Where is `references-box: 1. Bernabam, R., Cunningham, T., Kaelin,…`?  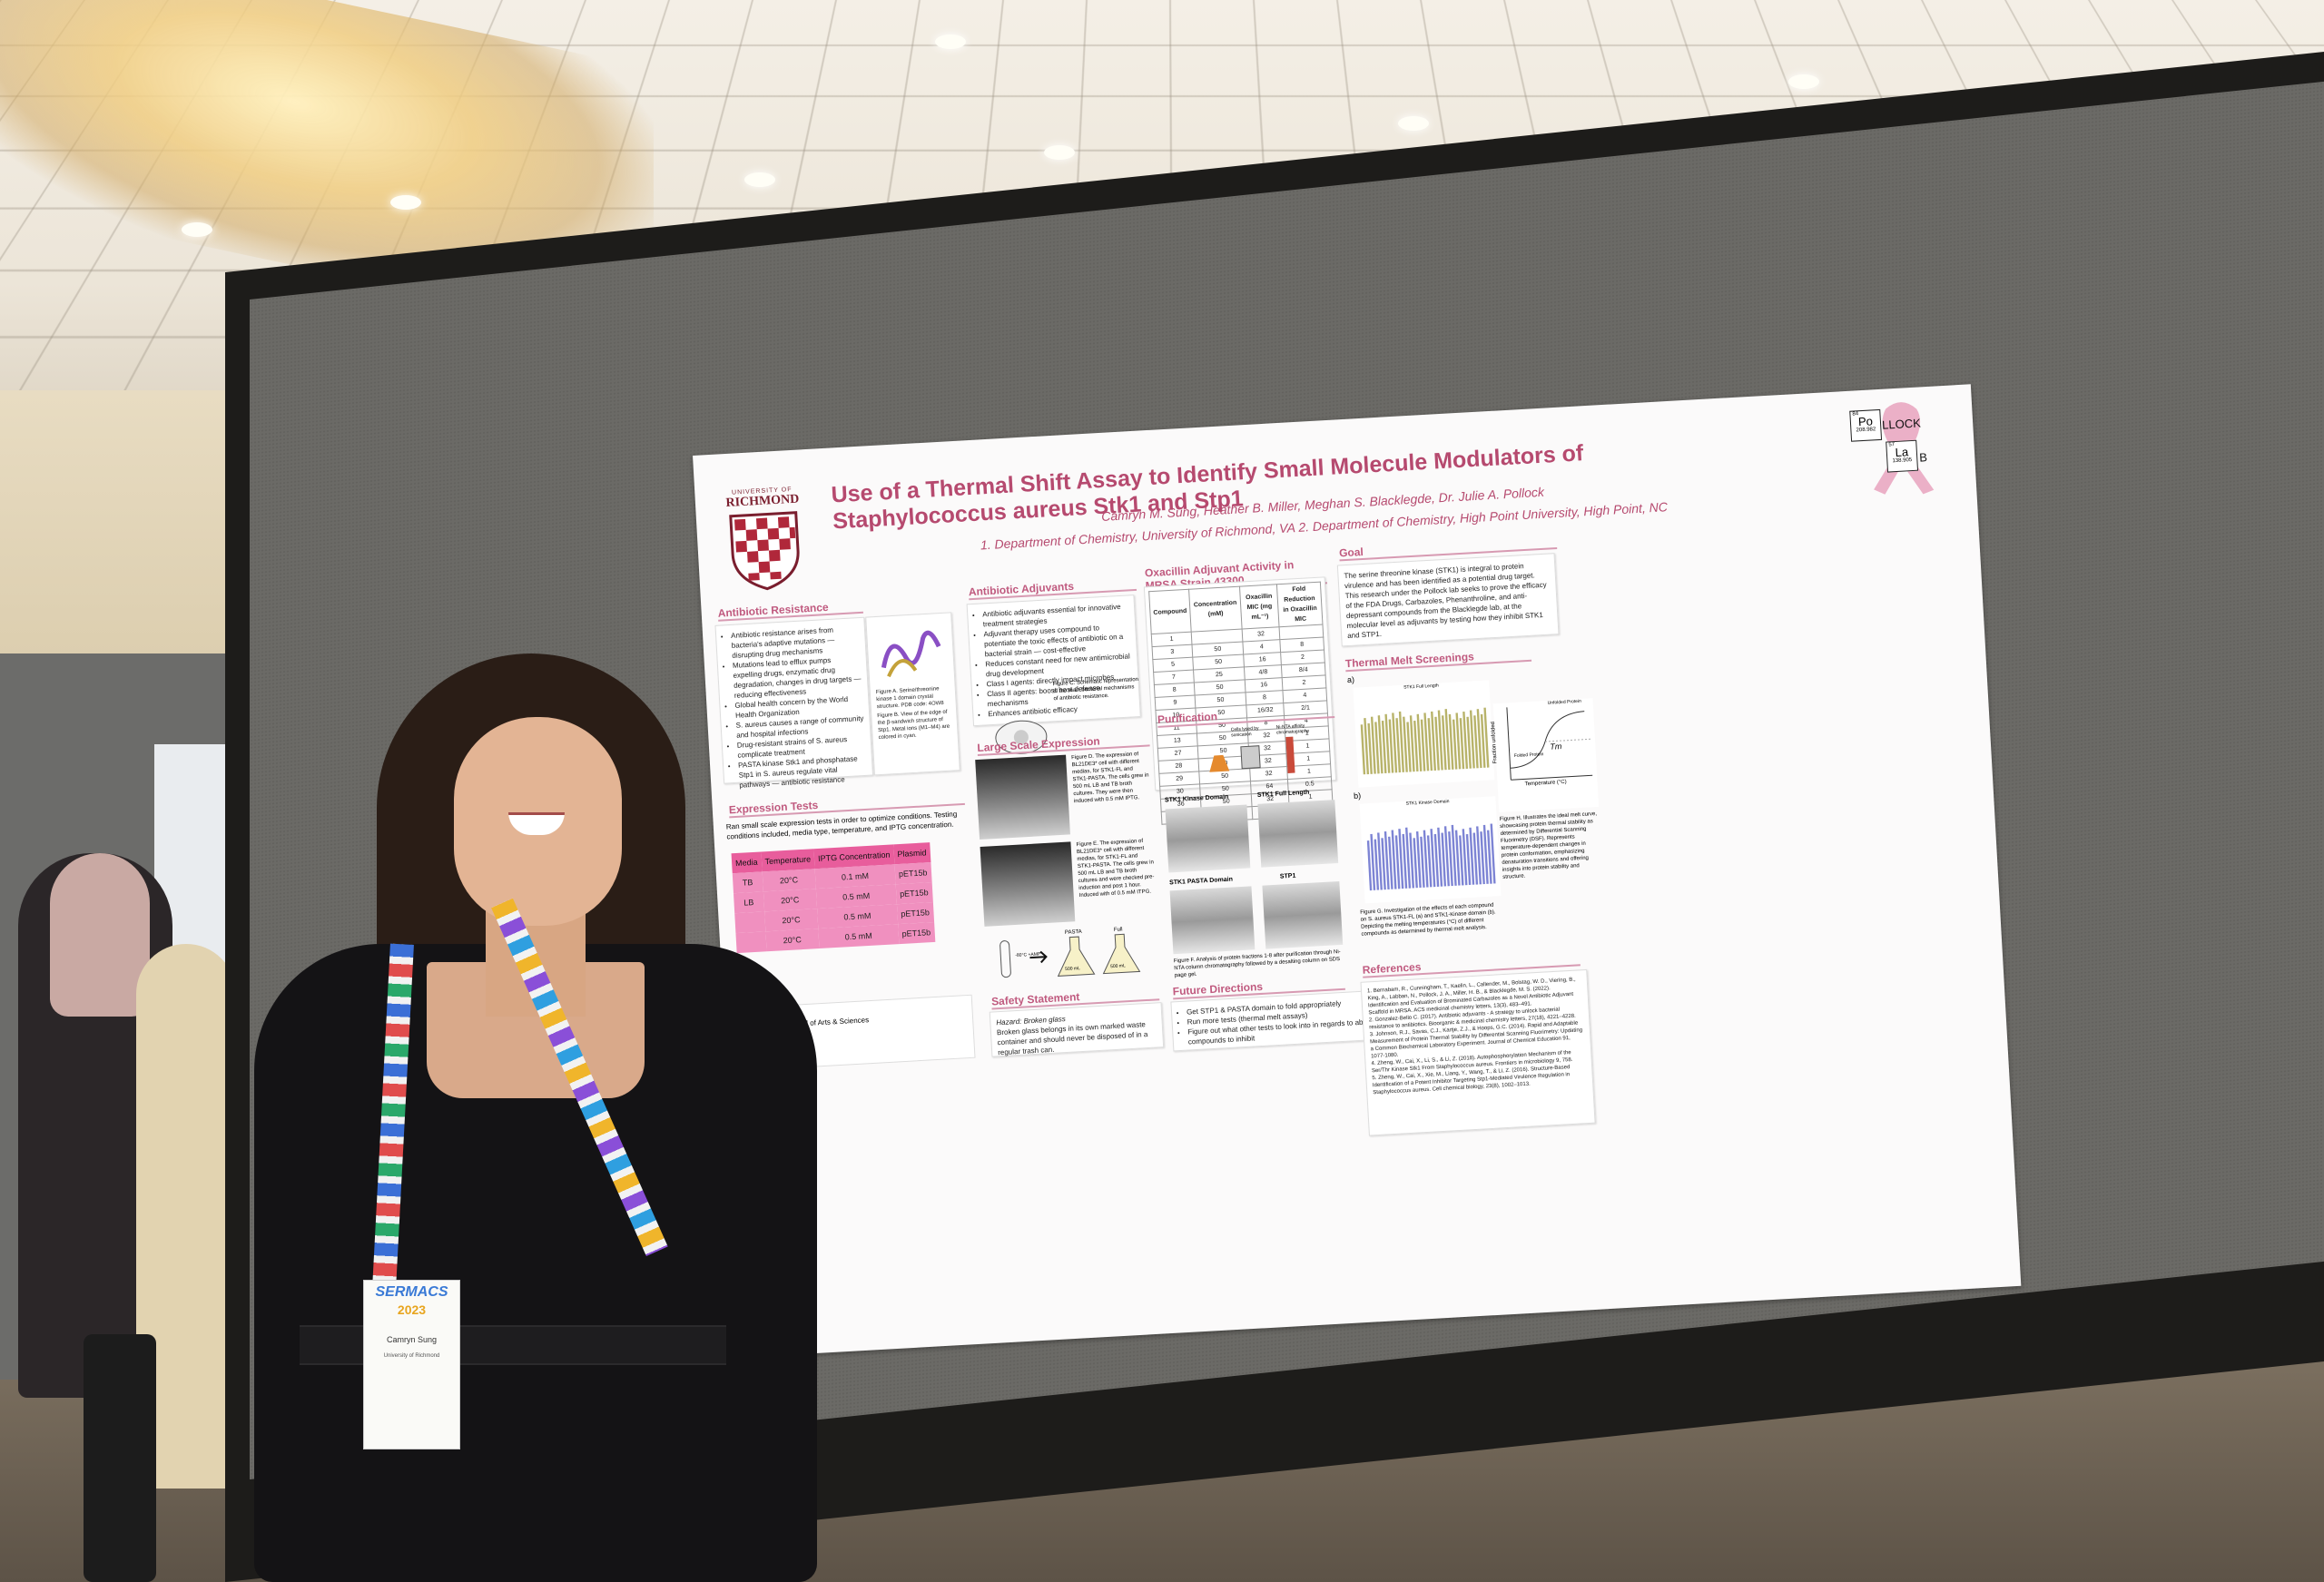
references-box: 1. Bernabam, R., Cunningham, T., Kaelin,… is located at coordinates (1478, 1052).